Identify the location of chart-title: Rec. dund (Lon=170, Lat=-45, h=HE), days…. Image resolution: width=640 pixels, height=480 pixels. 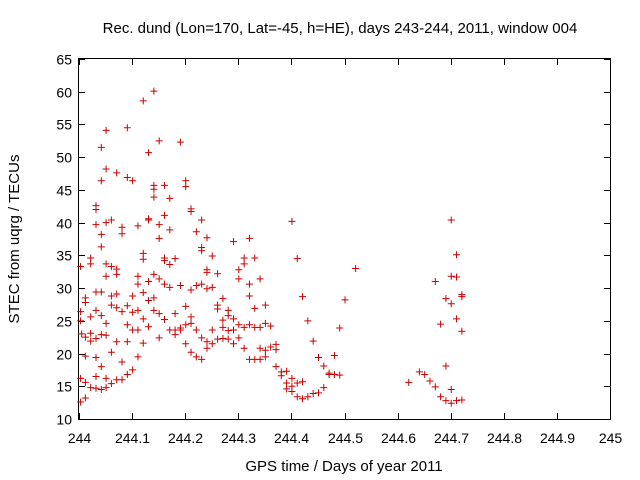
(340, 28).